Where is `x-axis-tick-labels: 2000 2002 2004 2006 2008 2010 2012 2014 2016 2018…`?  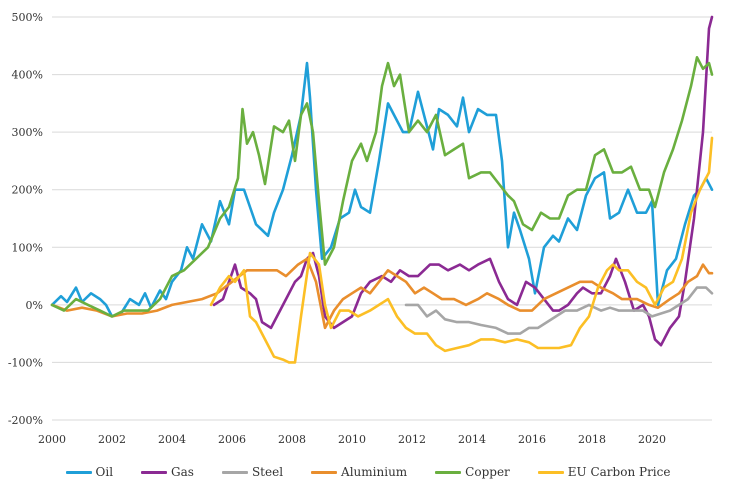
x-axis-tick-labels: 2000 2002 2004 2006 2008 2010 2012 2014 2016 2018… is located at coordinates (352, 439).